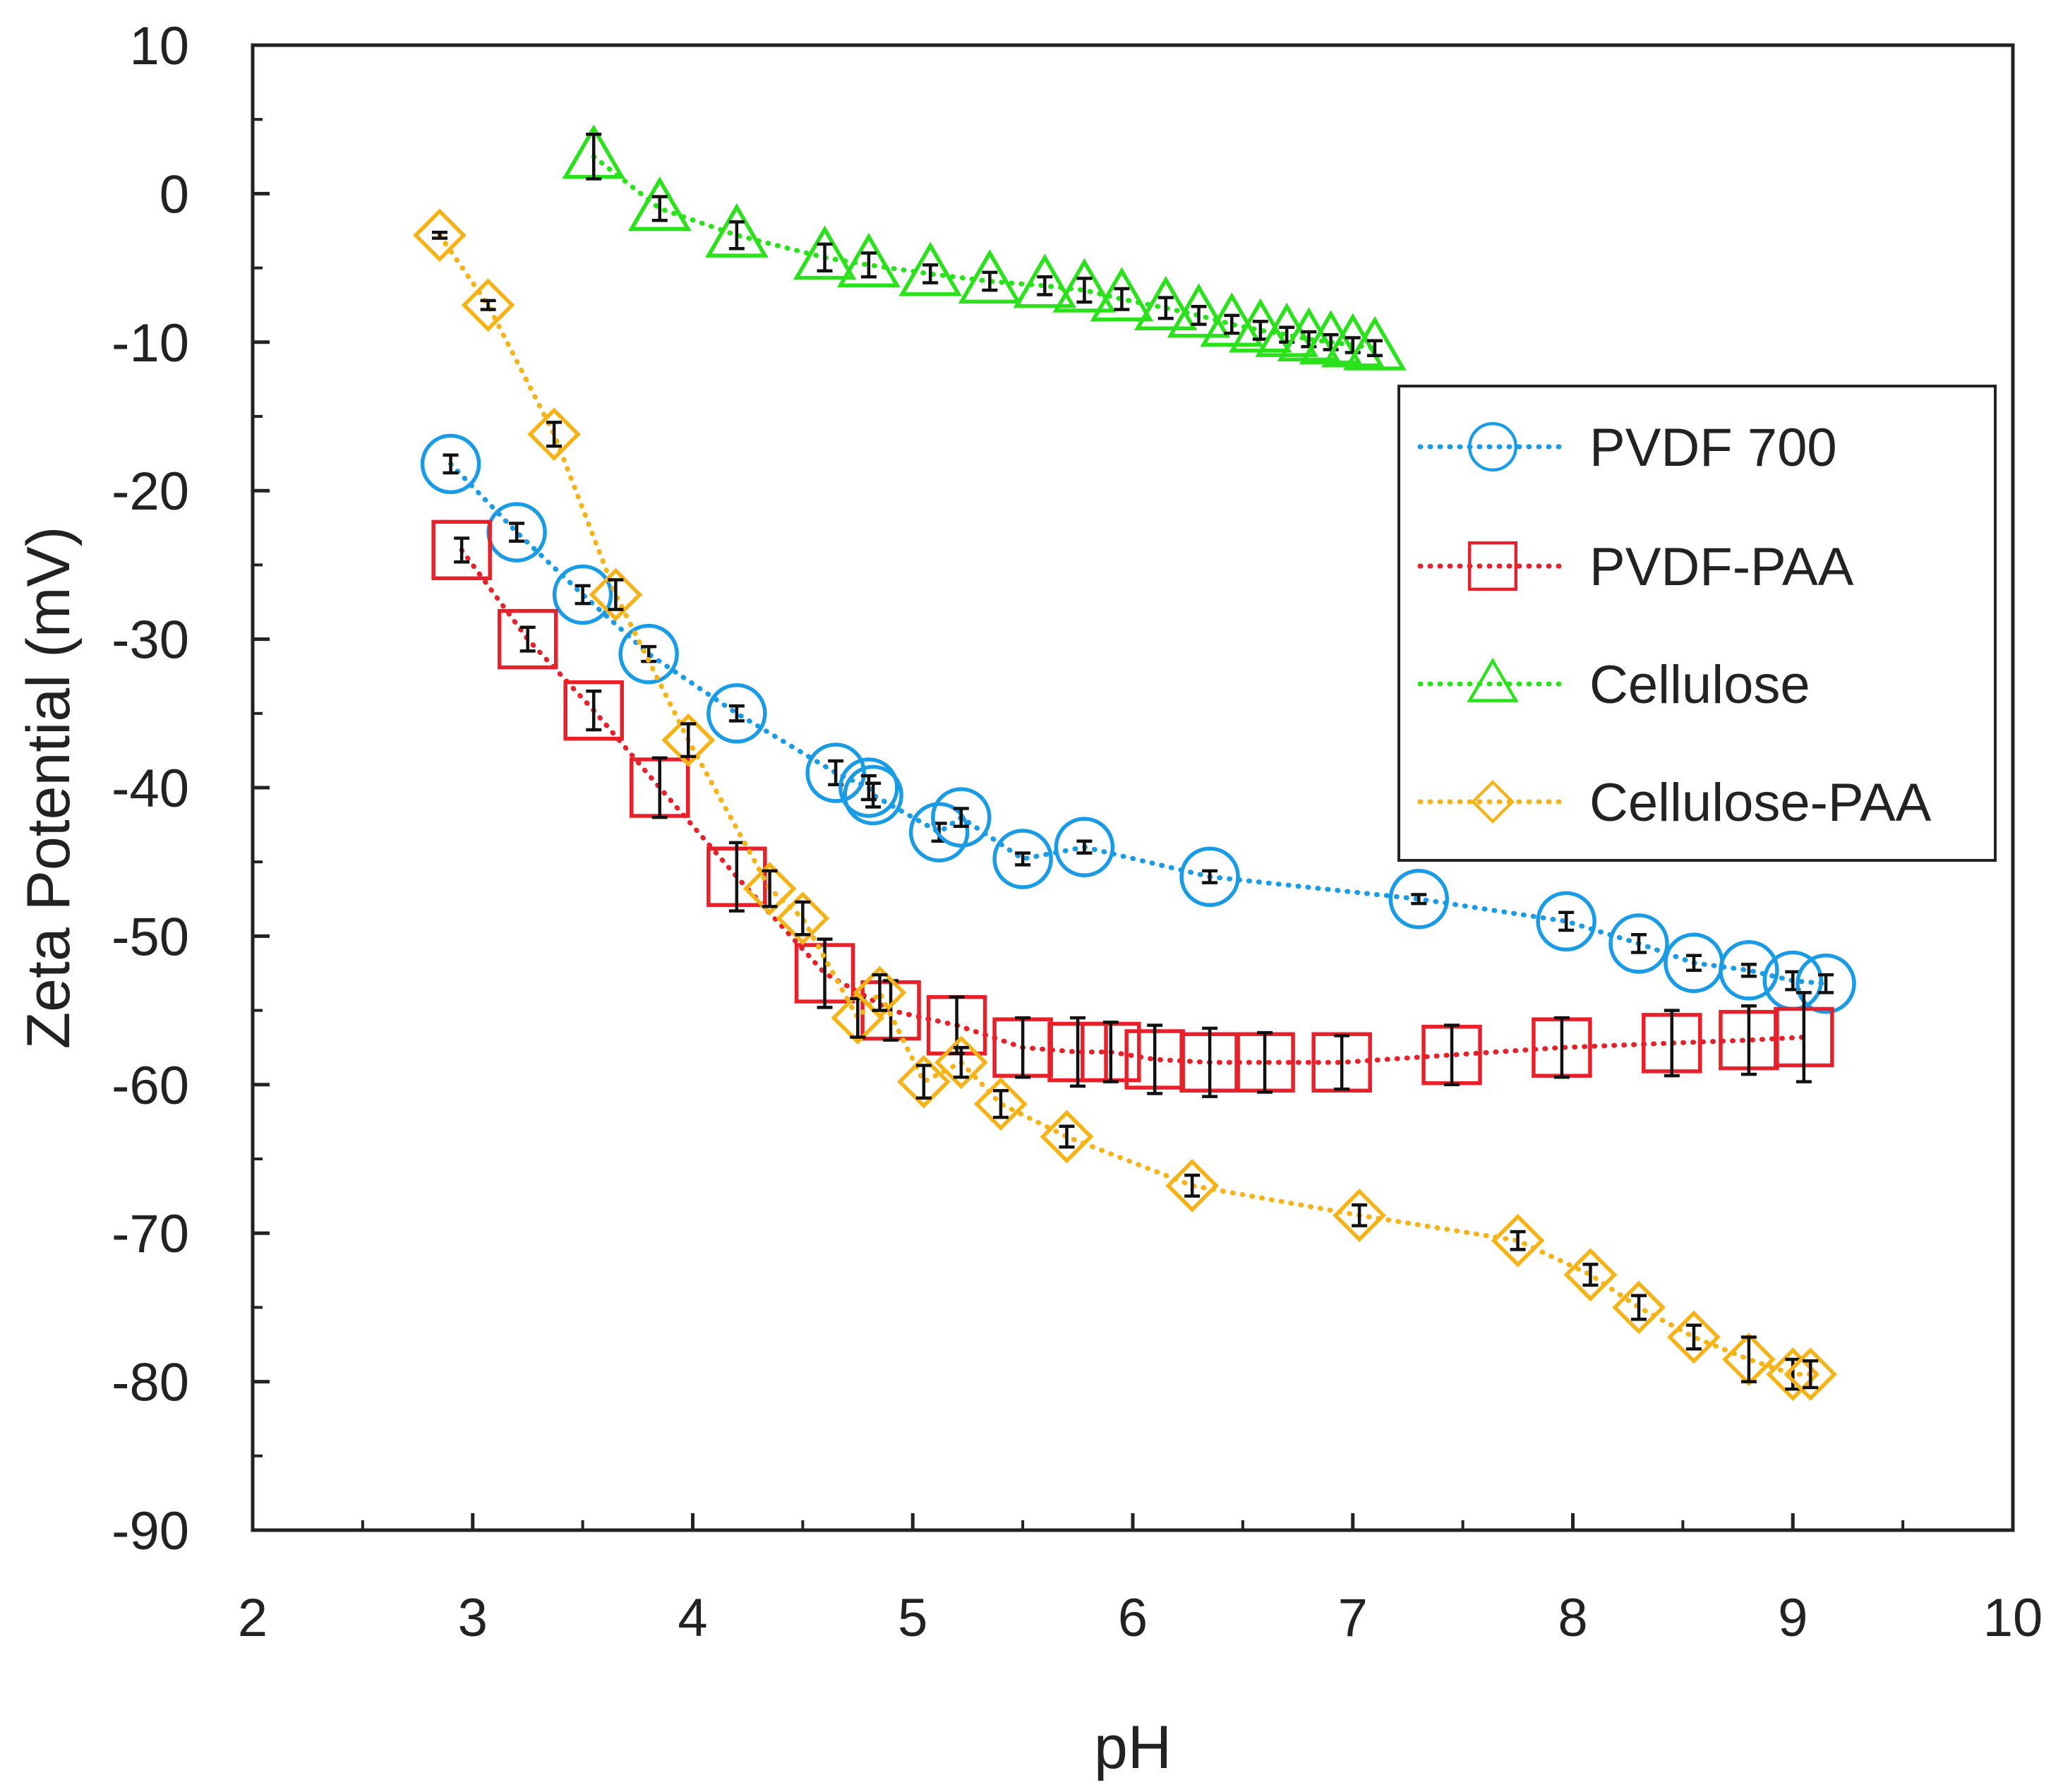  I want to click on x-tick-label: 2, so click(252, 1618).